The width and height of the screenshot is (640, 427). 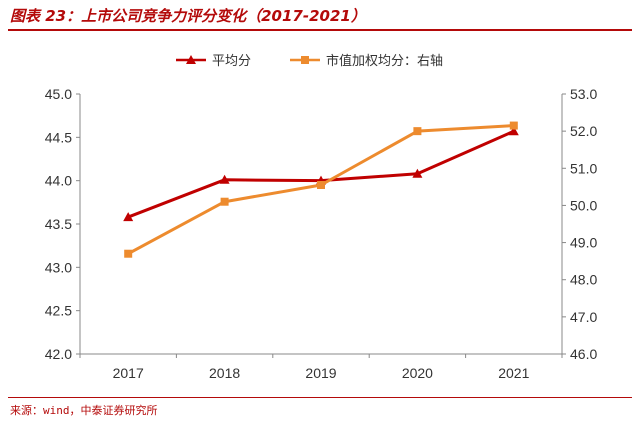 What do you see at coordinates (583, 243) in the screenshot?
I see `right-tick-label: 49.0` at bounding box center [583, 243].